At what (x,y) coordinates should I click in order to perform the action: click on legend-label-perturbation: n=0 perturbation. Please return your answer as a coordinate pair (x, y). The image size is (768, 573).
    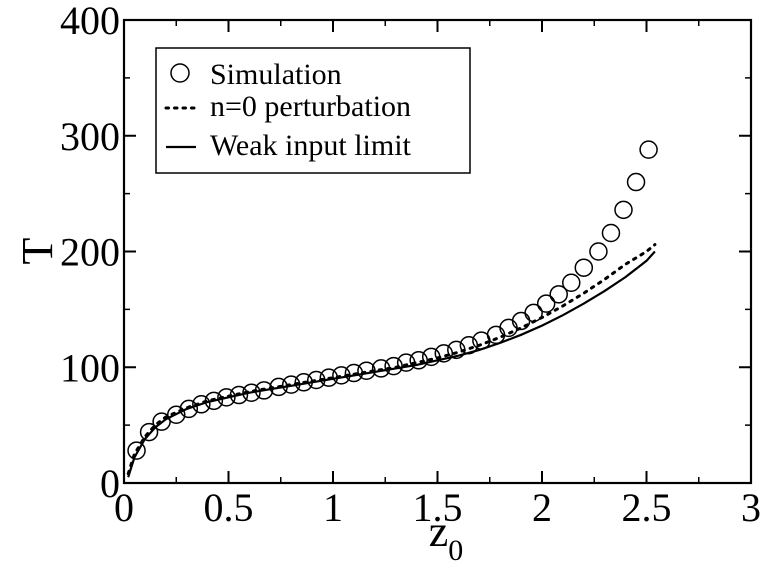
    Looking at the image, I should click on (310, 106).